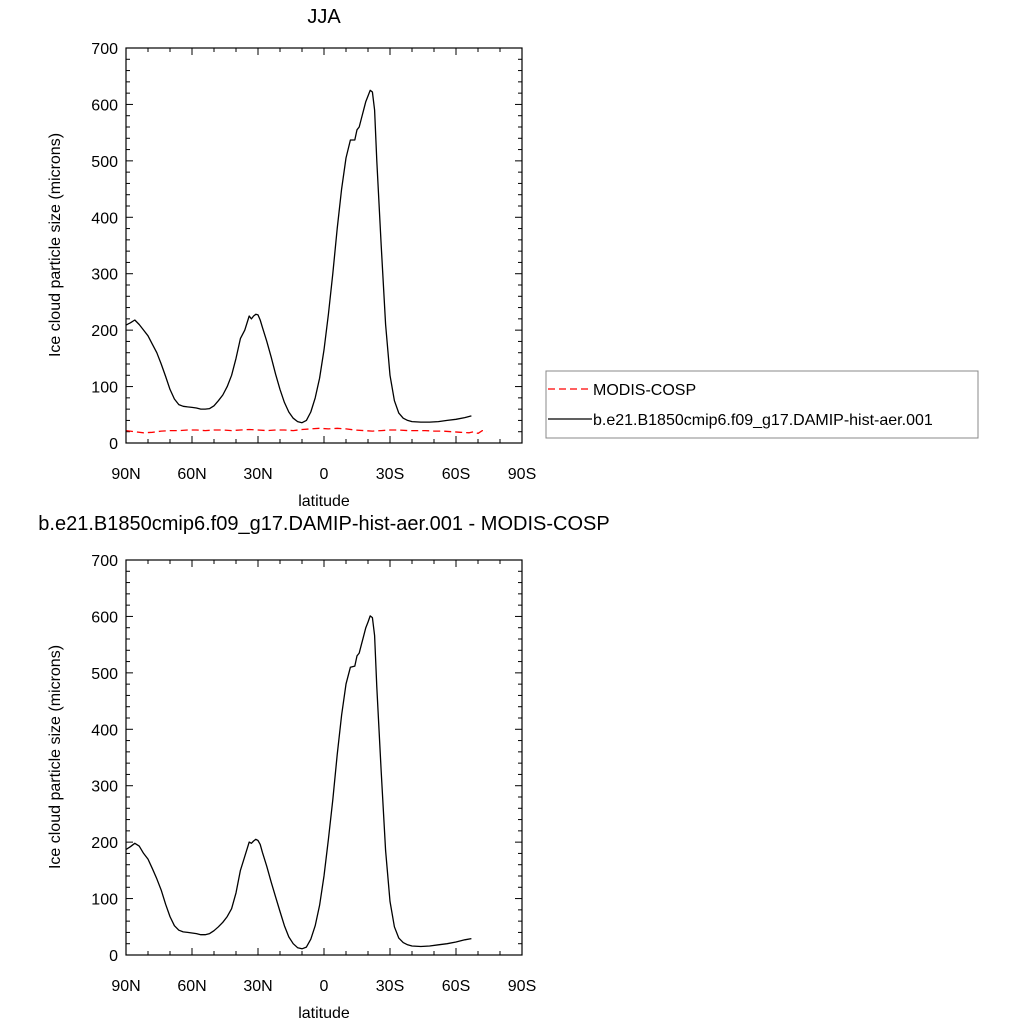 This screenshot has width=1024, height=1024. I want to click on legend-label-modis-cosp: MODIS-COSP, so click(644, 390).